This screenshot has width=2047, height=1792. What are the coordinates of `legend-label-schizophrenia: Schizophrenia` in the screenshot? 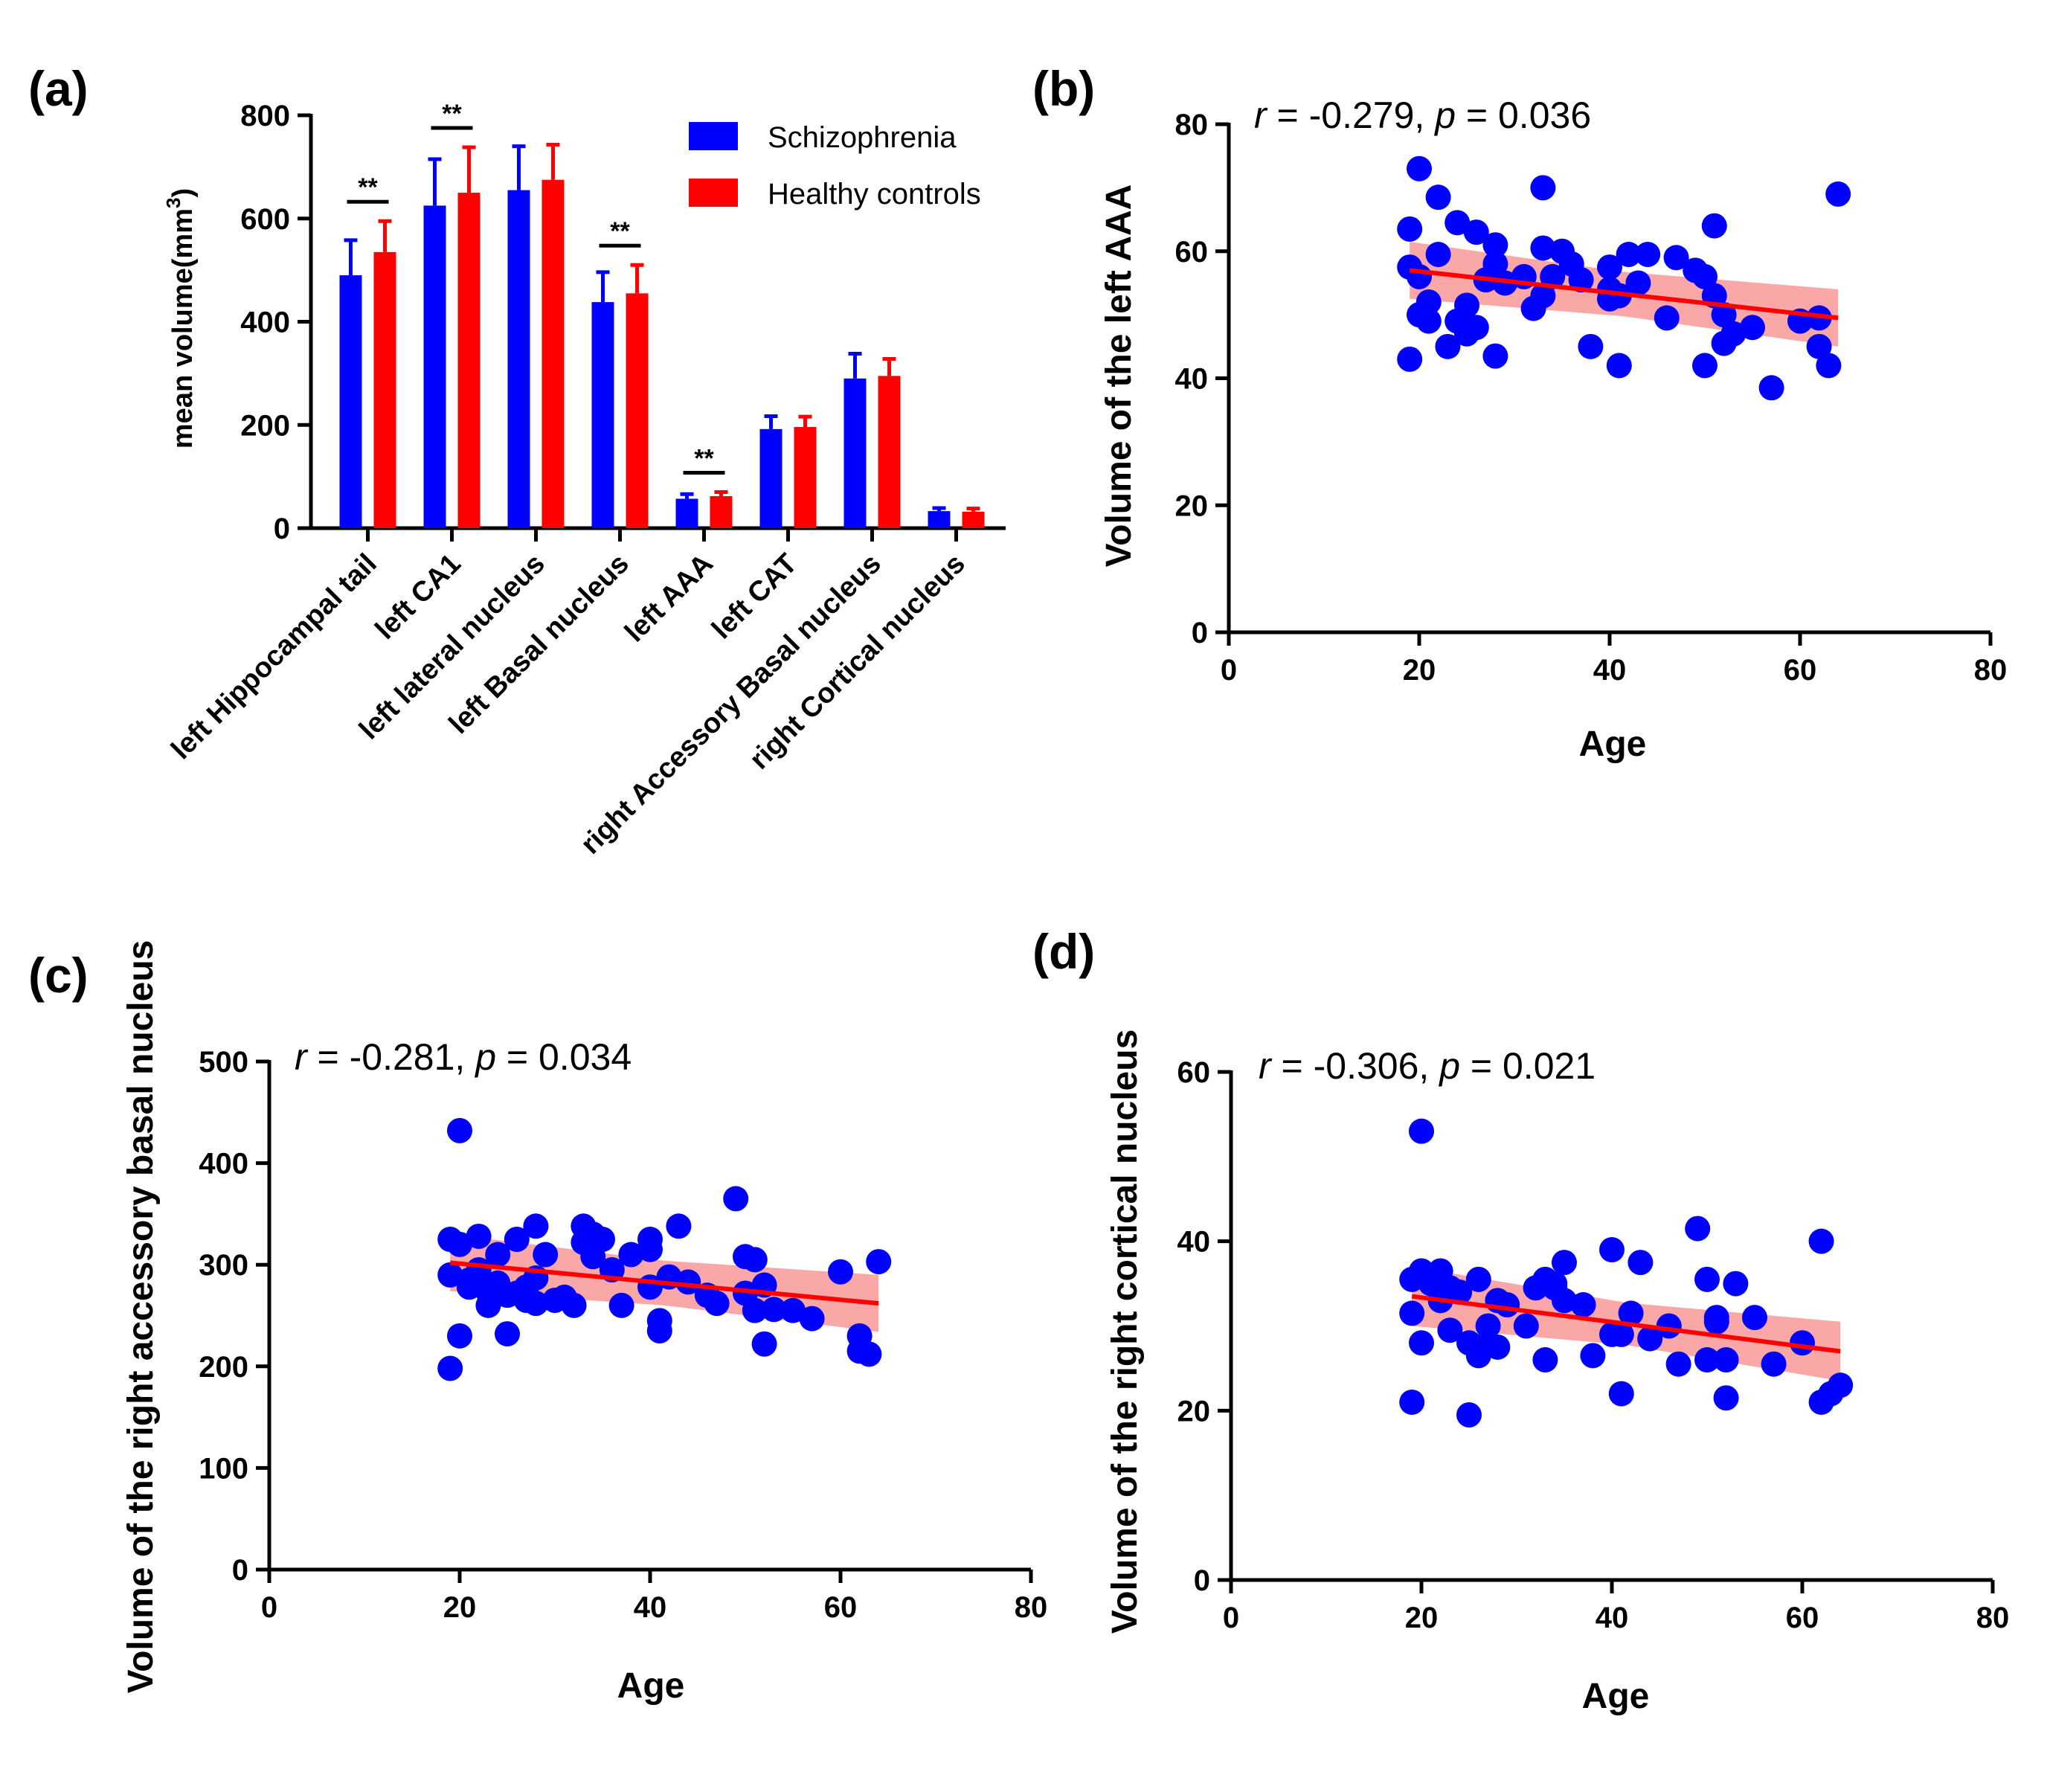 It's located at (862, 138).